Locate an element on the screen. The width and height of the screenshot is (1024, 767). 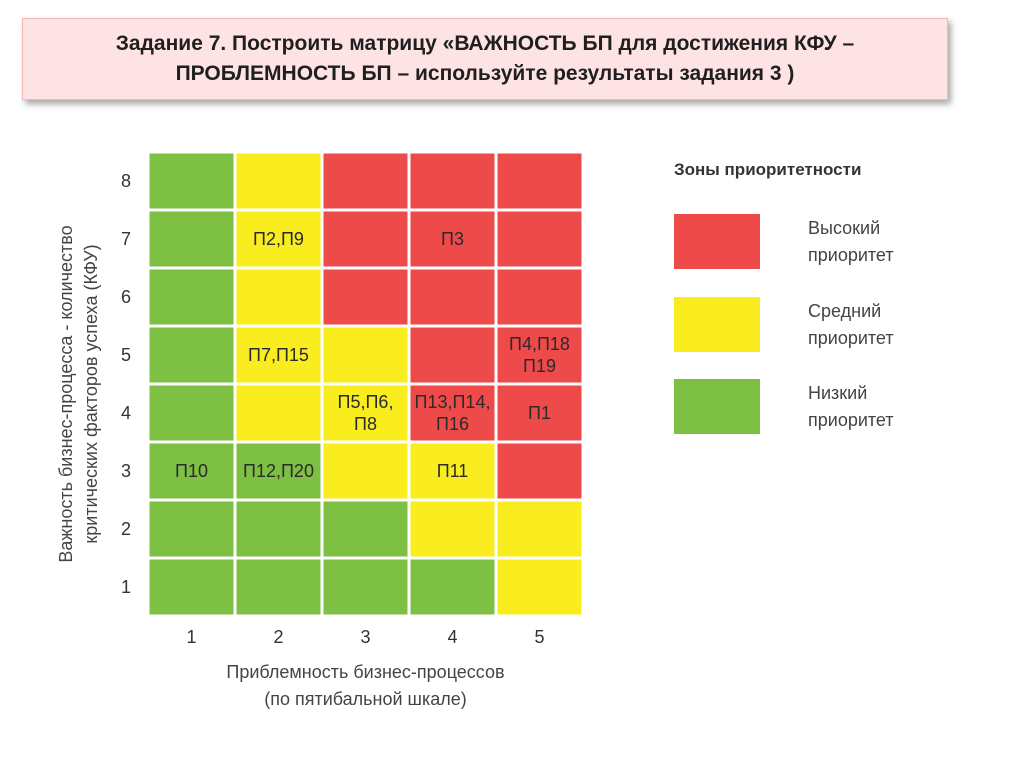
cell-label: П1 is located at coordinates (539, 413).